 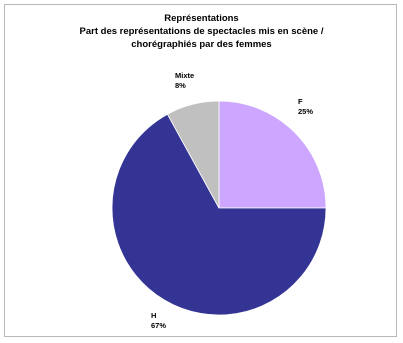 What do you see at coordinates (193, 154) in the screenshot?
I see `pie-slice-mixte` at bounding box center [193, 154].